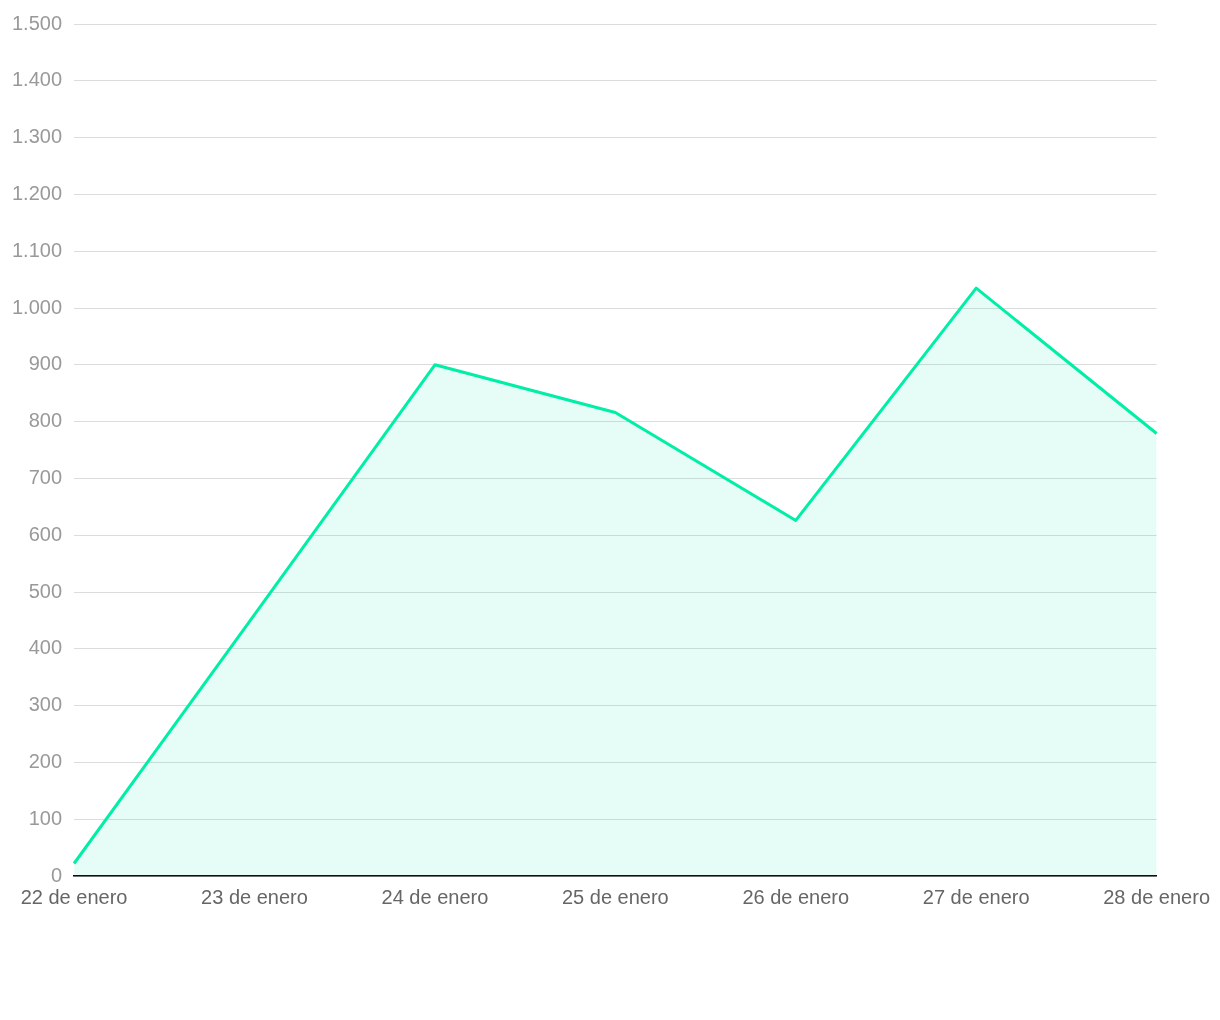  Describe the element at coordinates (1156, 896) in the screenshot. I see `x-tick-label: 28 de enero` at that location.